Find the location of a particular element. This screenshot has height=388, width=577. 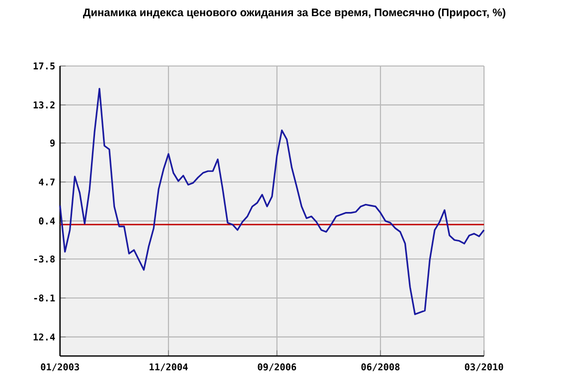

x-tick-label: 11/2004 is located at coordinates (169, 367).